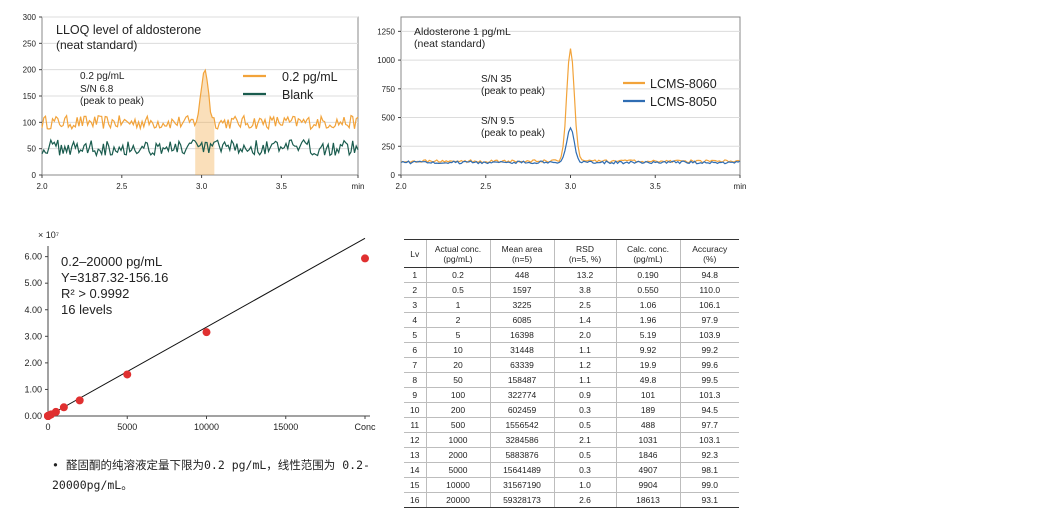 This screenshot has width=1043, height=511. Describe the element at coordinates (290, 86) in the screenshot. I see `lloq-legend: 0.2 pg/mL Blank` at that location.